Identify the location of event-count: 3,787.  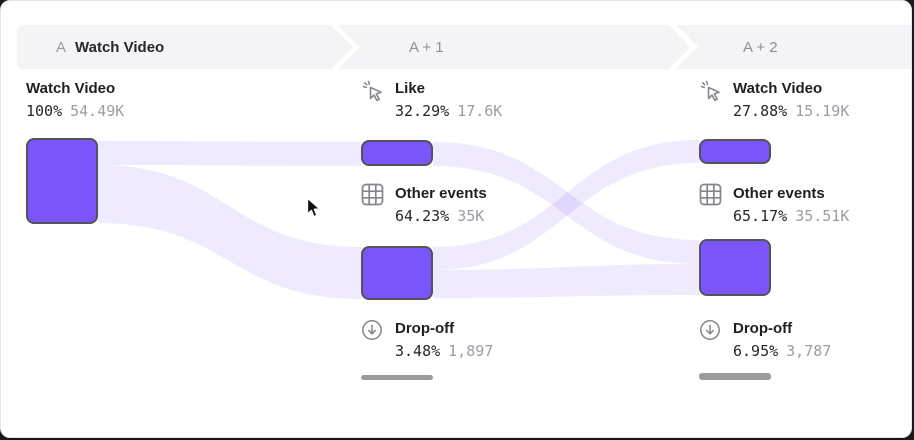
(809, 351).